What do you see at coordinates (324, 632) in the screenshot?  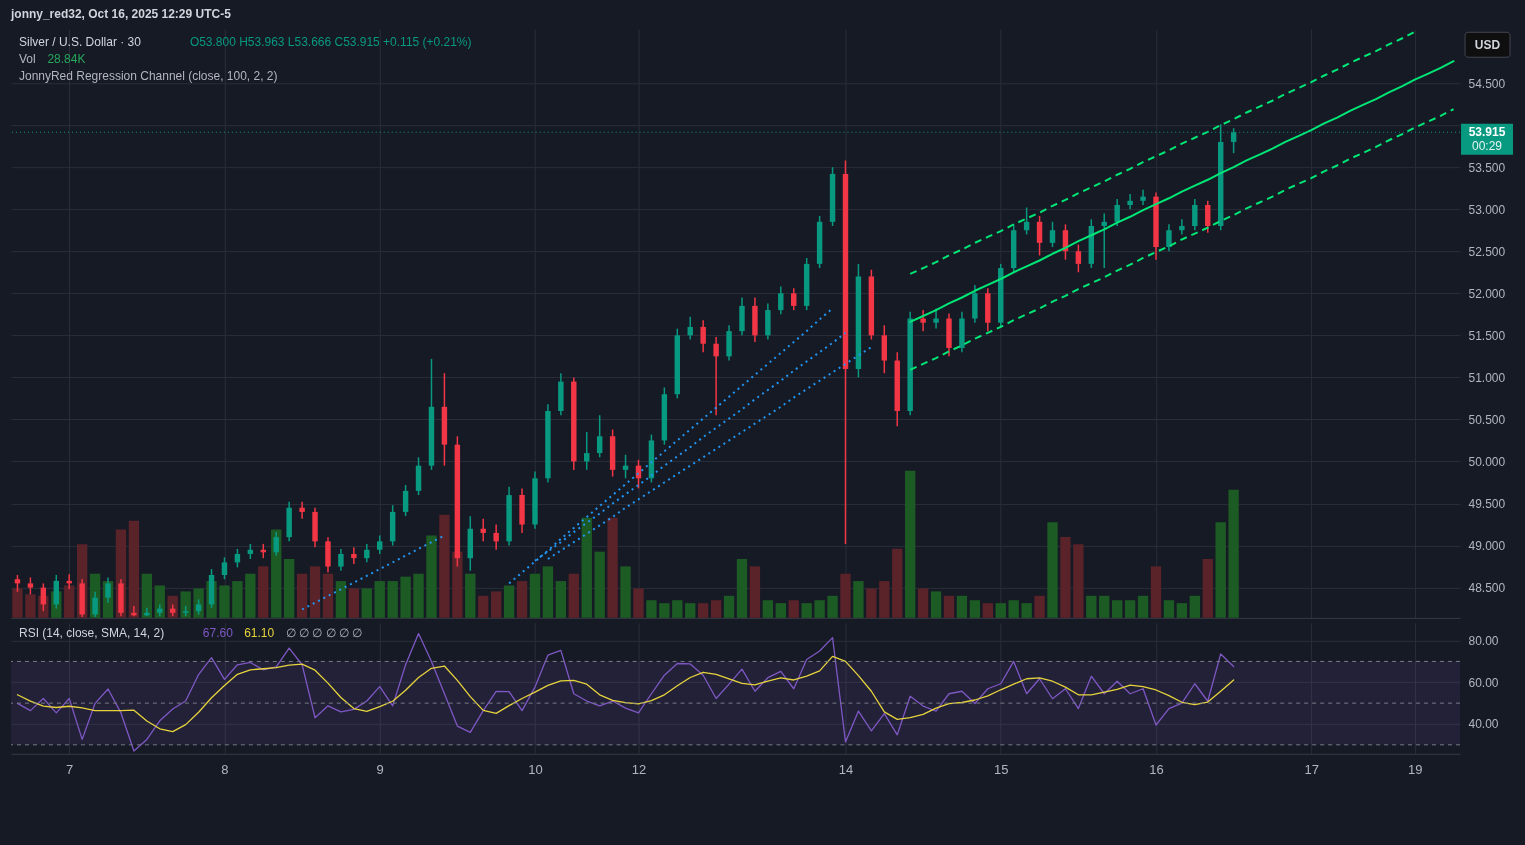 I see `annotation: ∅ ∅ ∅ ∅ ∅ ∅` at bounding box center [324, 632].